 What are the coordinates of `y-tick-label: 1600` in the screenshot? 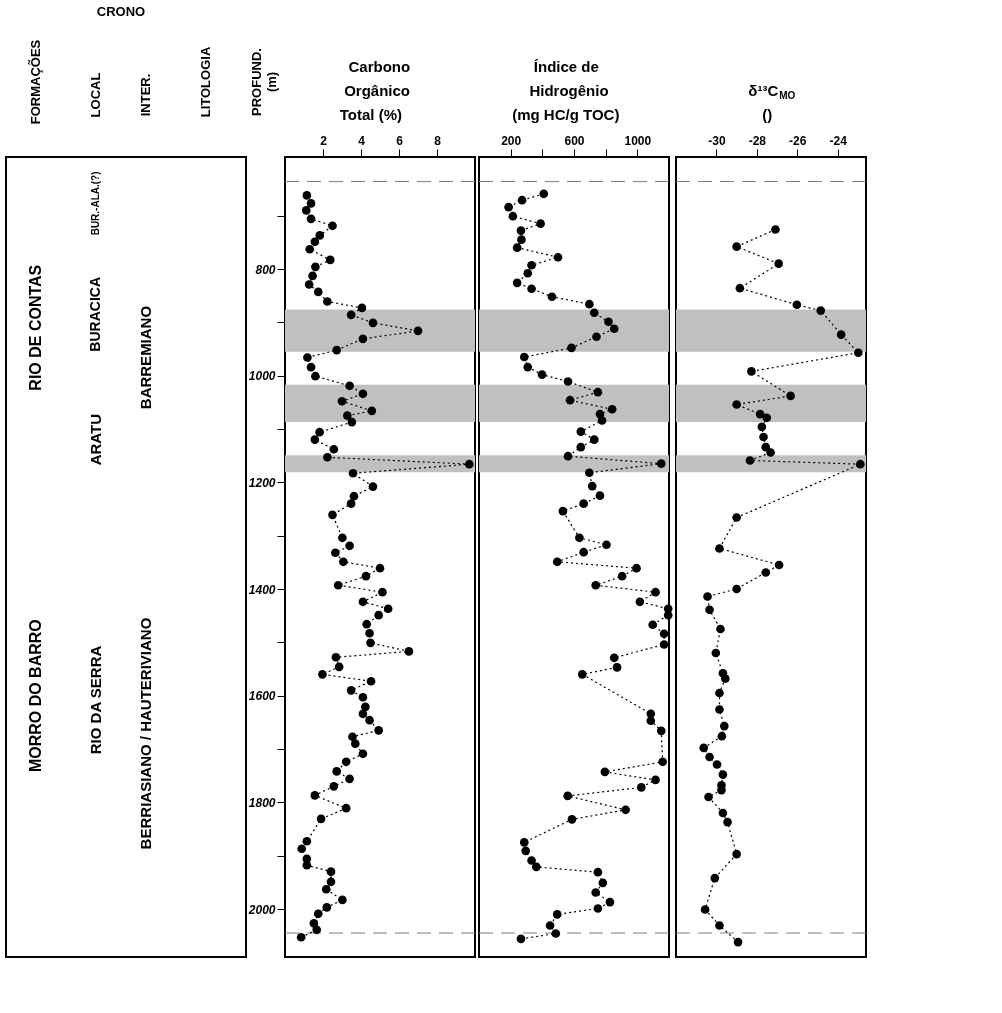 It's located at (262, 696).